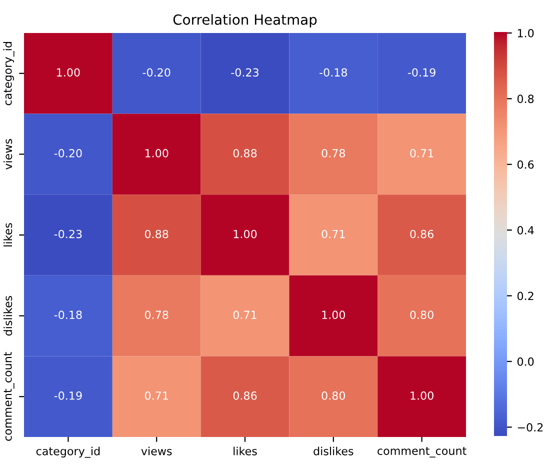  I want to click on x-tick-label: views, so click(156, 451).